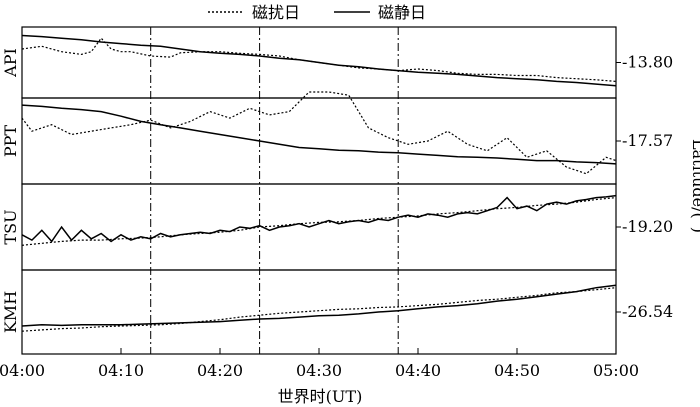 The height and width of the screenshot is (407, 700). I want to click on xtick-label-0440: 04:40, so click(418, 370).